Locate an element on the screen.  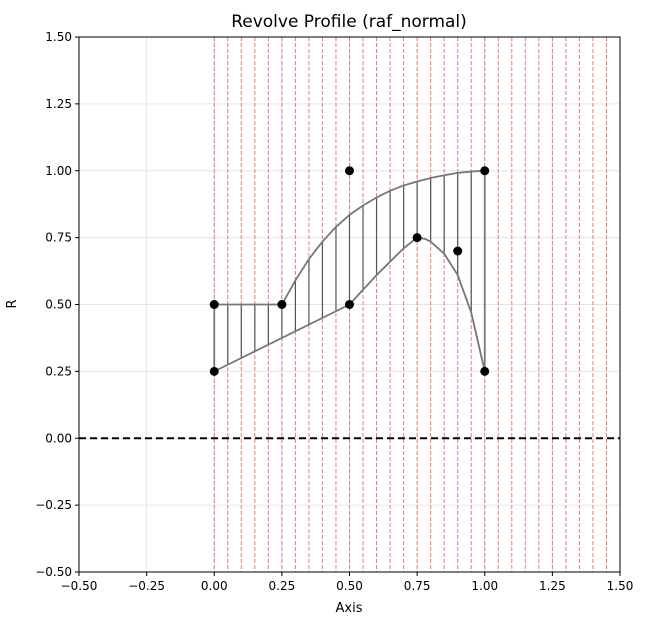
x-tick-label: 0.50 is located at coordinates (349, 586).